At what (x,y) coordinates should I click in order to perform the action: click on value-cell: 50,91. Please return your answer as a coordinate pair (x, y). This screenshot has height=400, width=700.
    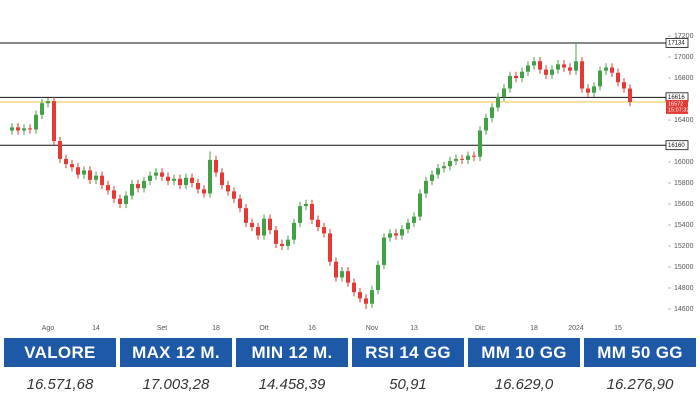
    Looking at the image, I should click on (408, 383).